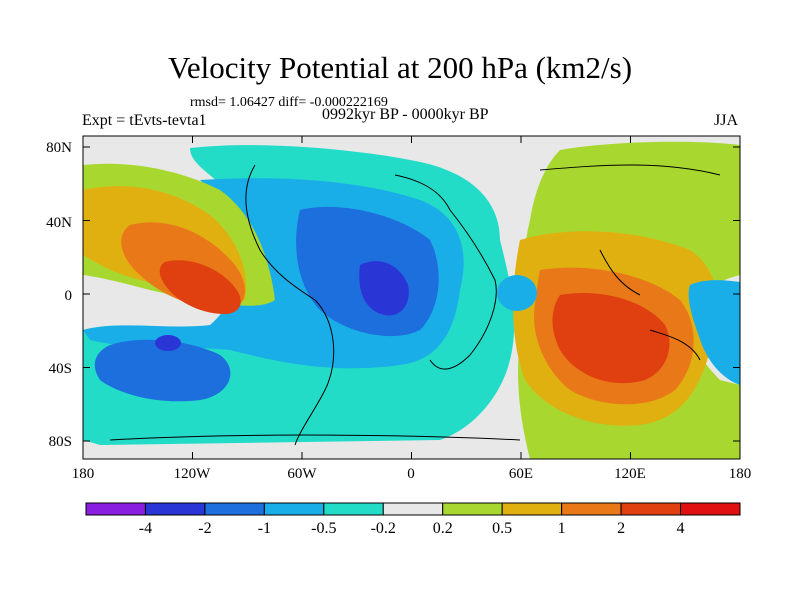 The height and width of the screenshot is (600, 800). Describe the element at coordinates (60, 369) in the screenshot. I see `lat-label-40s: 40S` at that location.